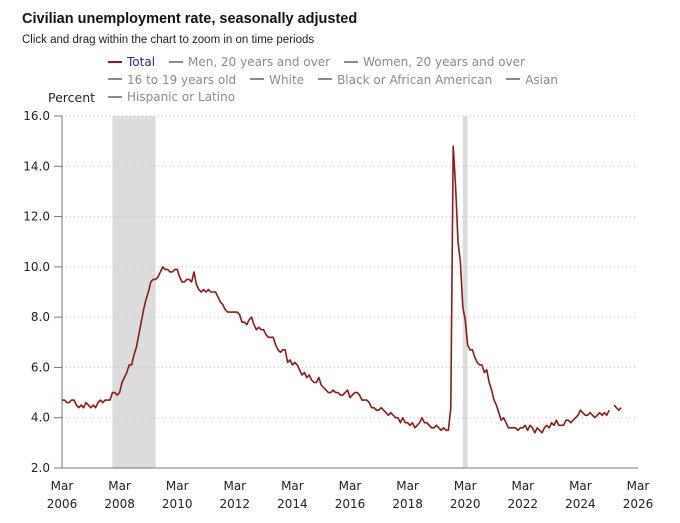 Image resolution: width=680 pixels, height=523 pixels. I want to click on legend-label: Hispanic or Latino, so click(181, 97).